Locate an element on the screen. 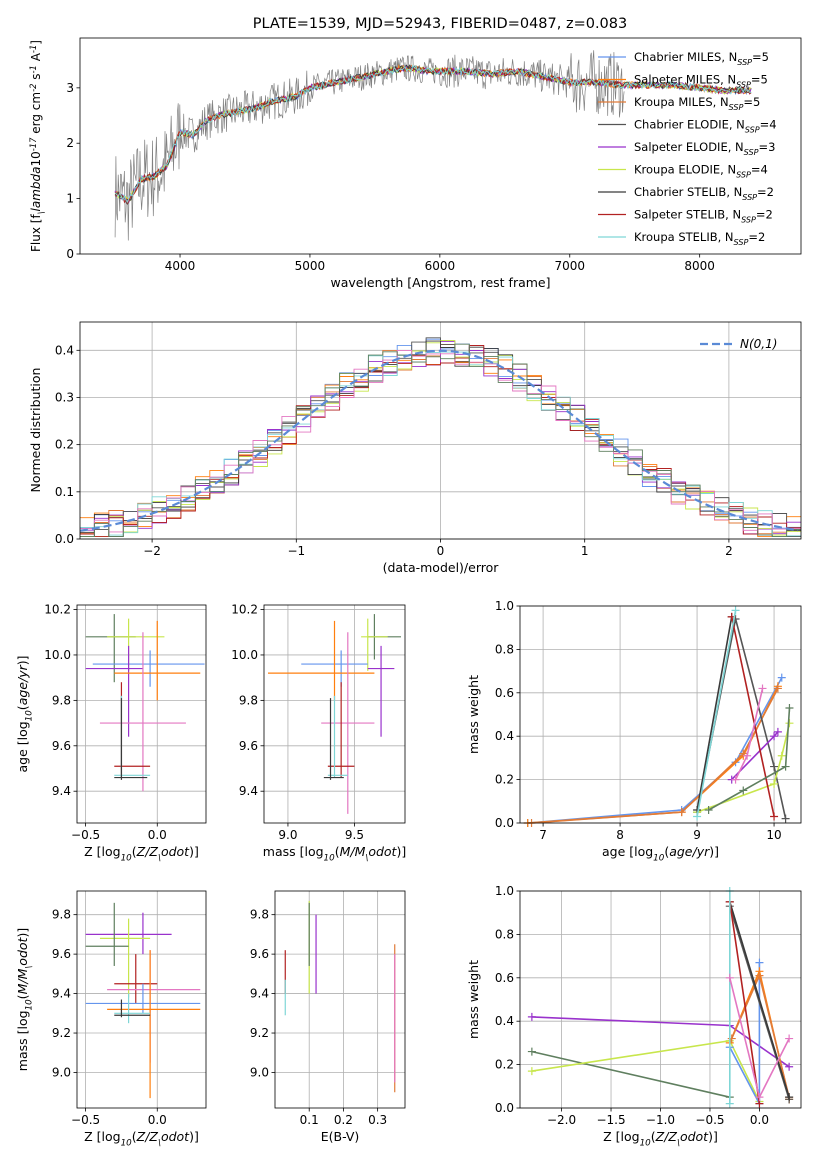 The width and height of the screenshot is (819, 1170). mass-vs-Z-axes is located at coordinates (141, 999).